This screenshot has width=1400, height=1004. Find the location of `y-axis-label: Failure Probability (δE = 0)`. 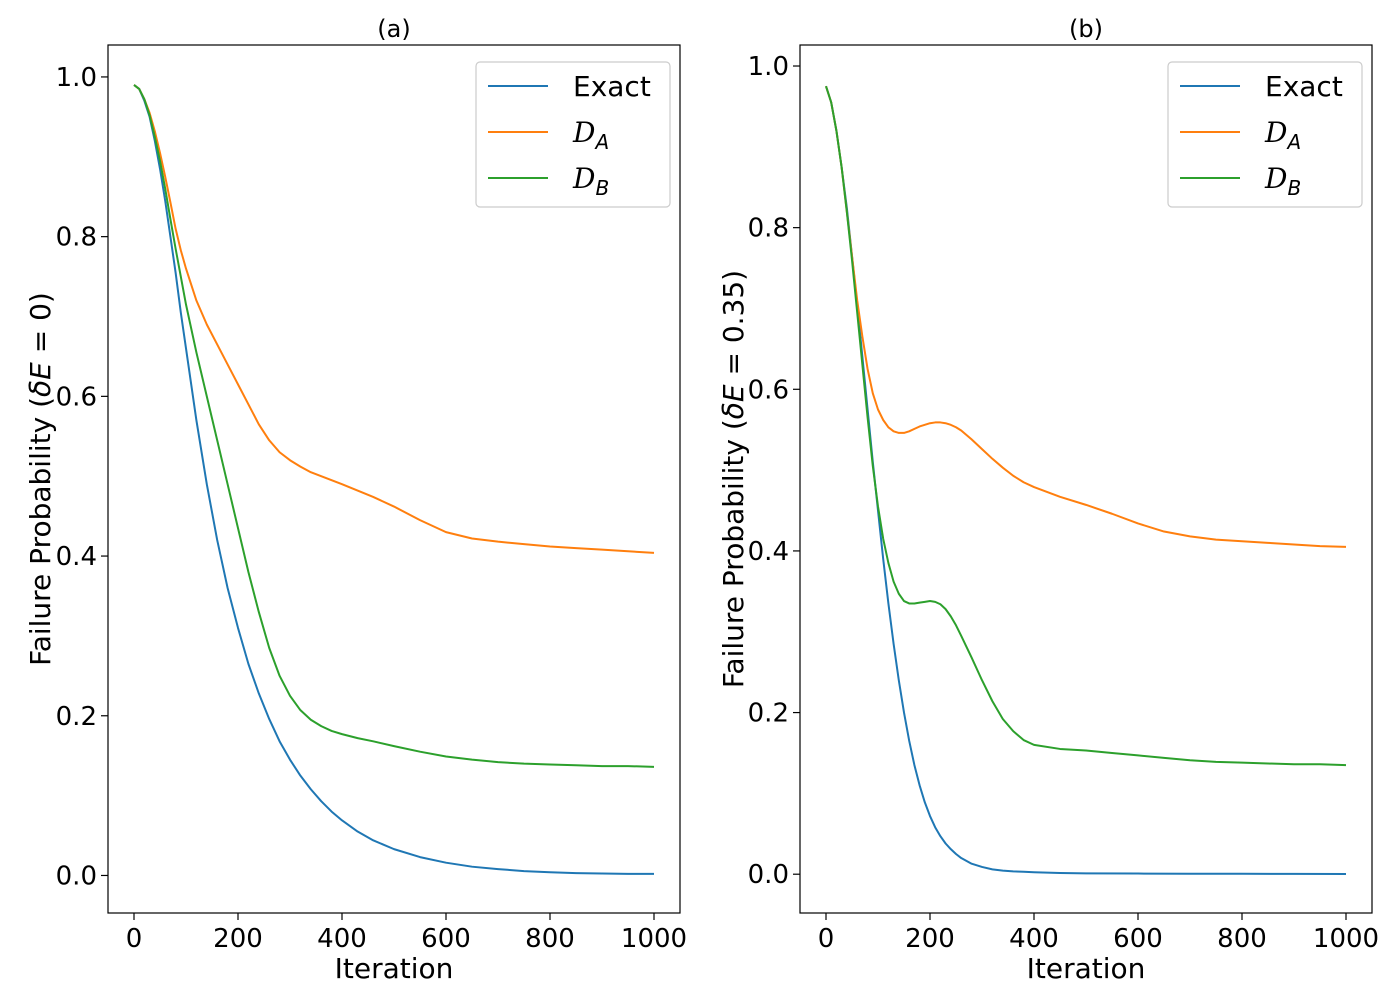

y-axis-label: Failure Probability (δE = 0) is located at coordinates (40, 479).